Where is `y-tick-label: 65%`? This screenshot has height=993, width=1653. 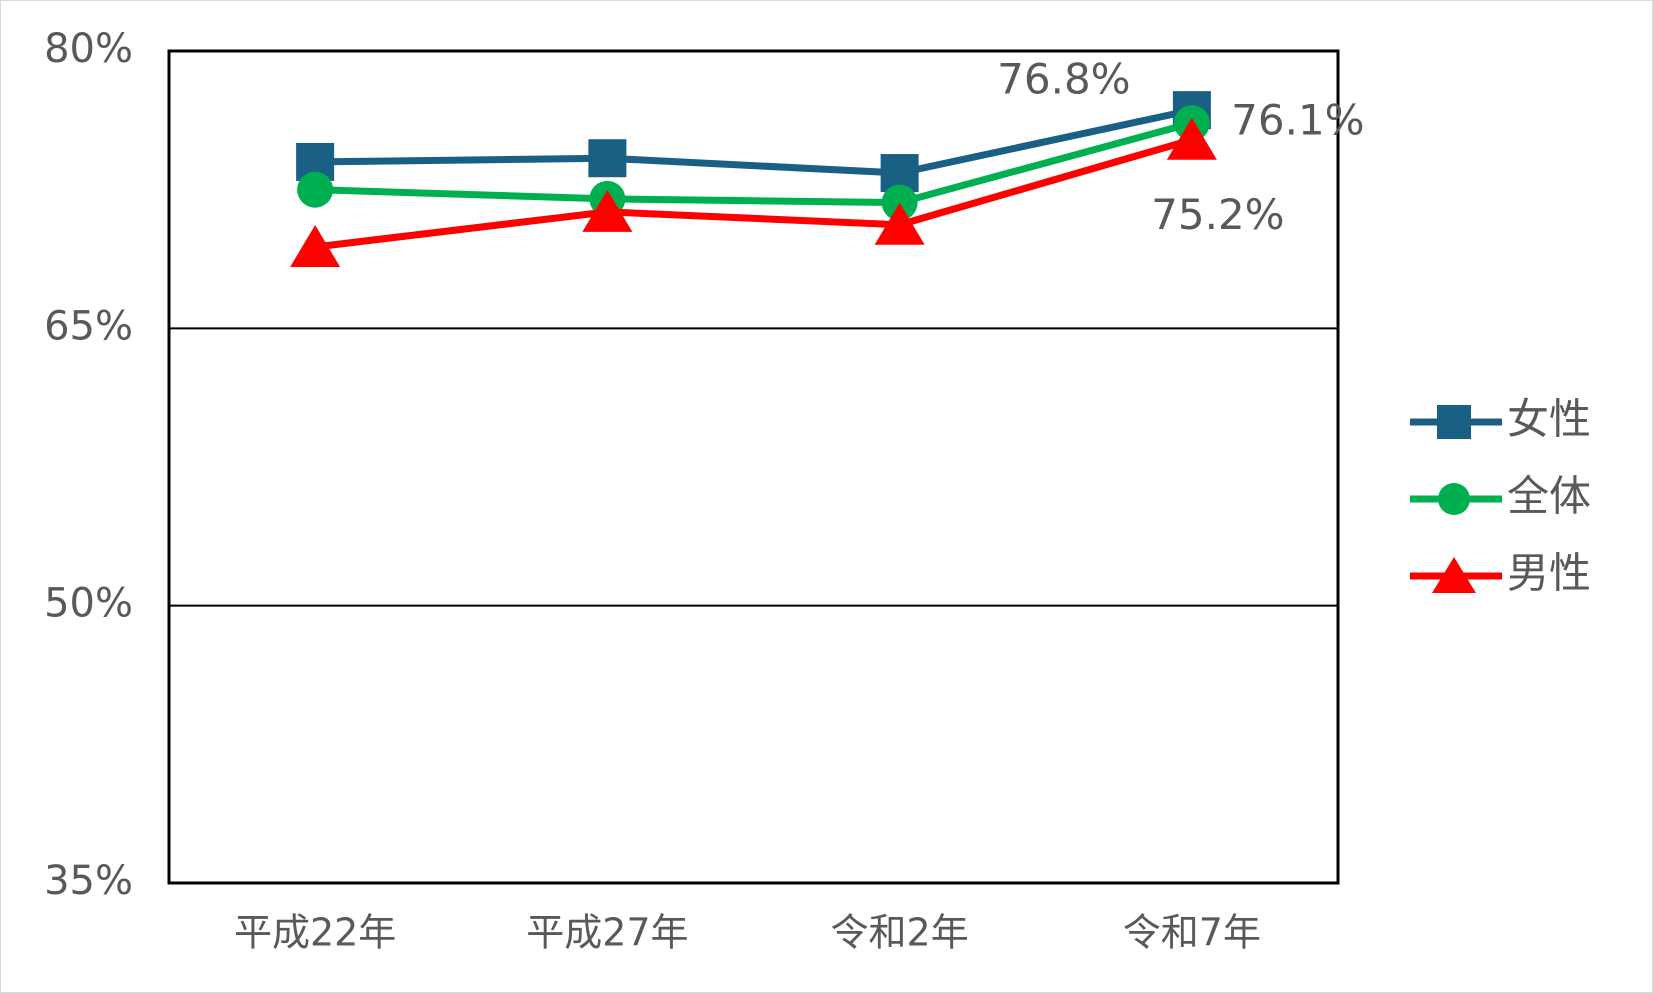 y-tick-label: 65% is located at coordinates (88, 326).